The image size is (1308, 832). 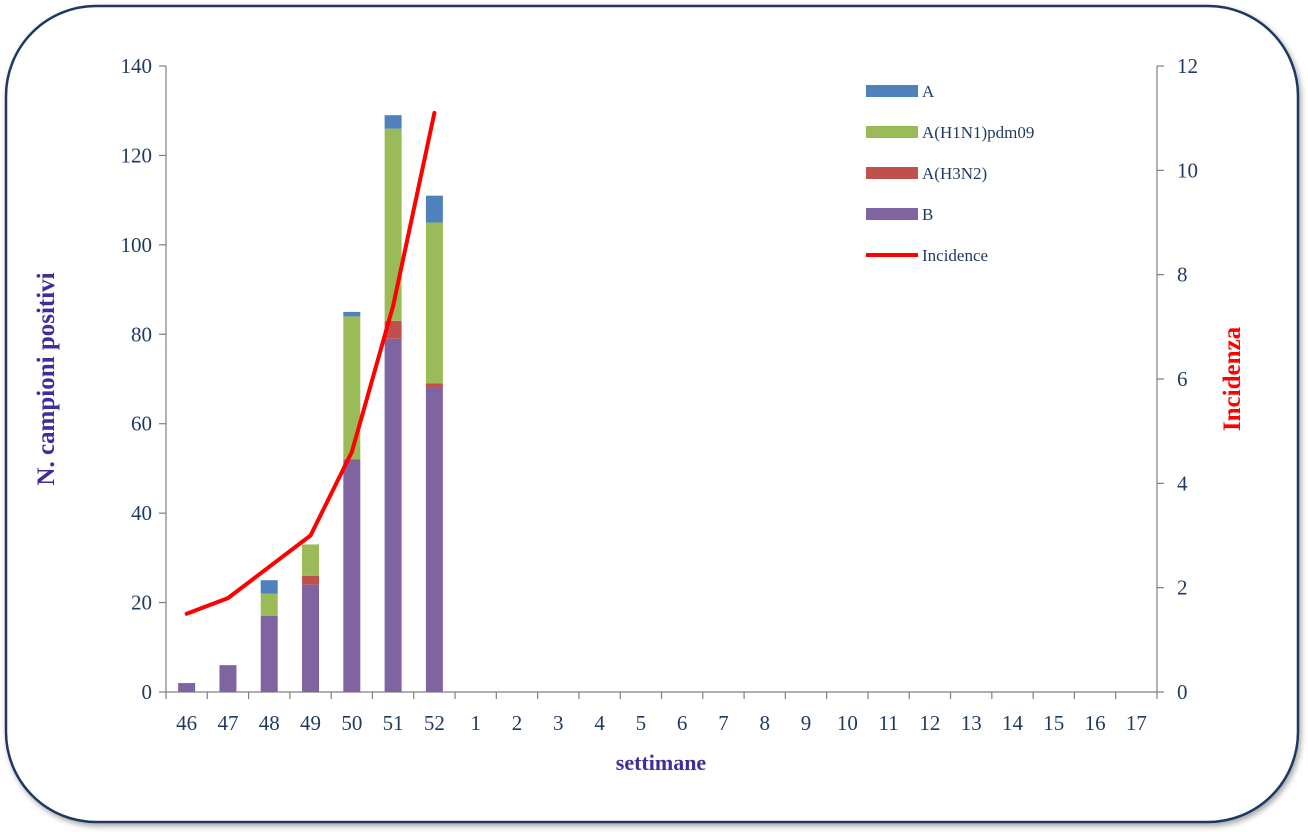 What do you see at coordinates (186, 723) in the screenshot?
I see `x-tick-label: 46` at bounding box center [186, 723].